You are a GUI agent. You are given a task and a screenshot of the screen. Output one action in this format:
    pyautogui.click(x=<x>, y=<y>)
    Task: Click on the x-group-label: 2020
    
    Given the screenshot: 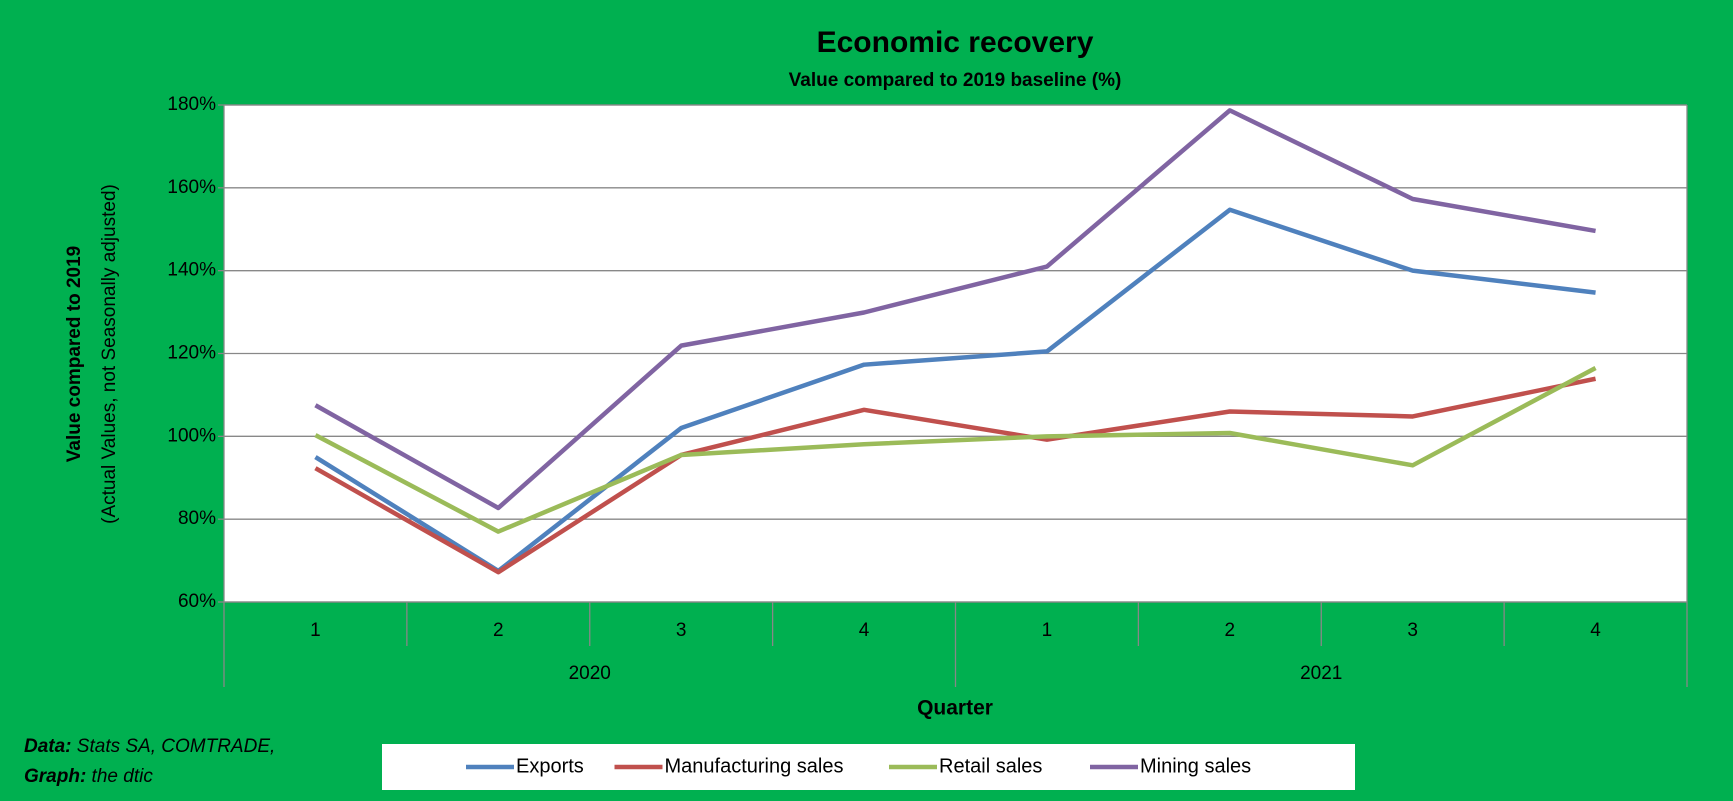 What is the action you would take?
    pyautogui.click(x=590, y=673)
    